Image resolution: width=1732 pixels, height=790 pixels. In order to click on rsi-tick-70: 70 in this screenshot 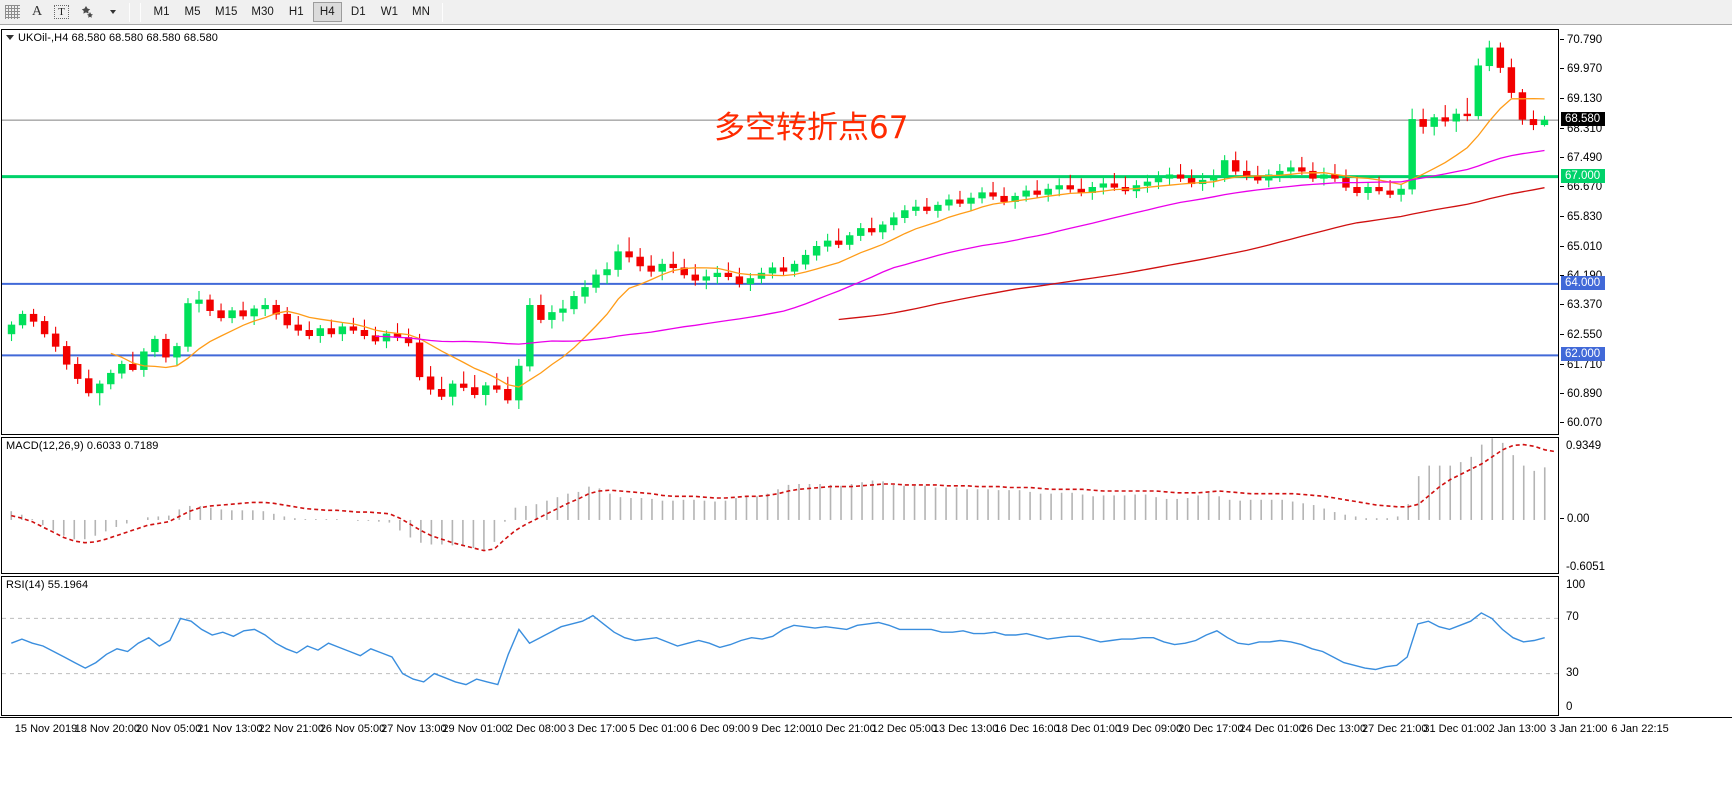, I will do `click(1572, 617)`.